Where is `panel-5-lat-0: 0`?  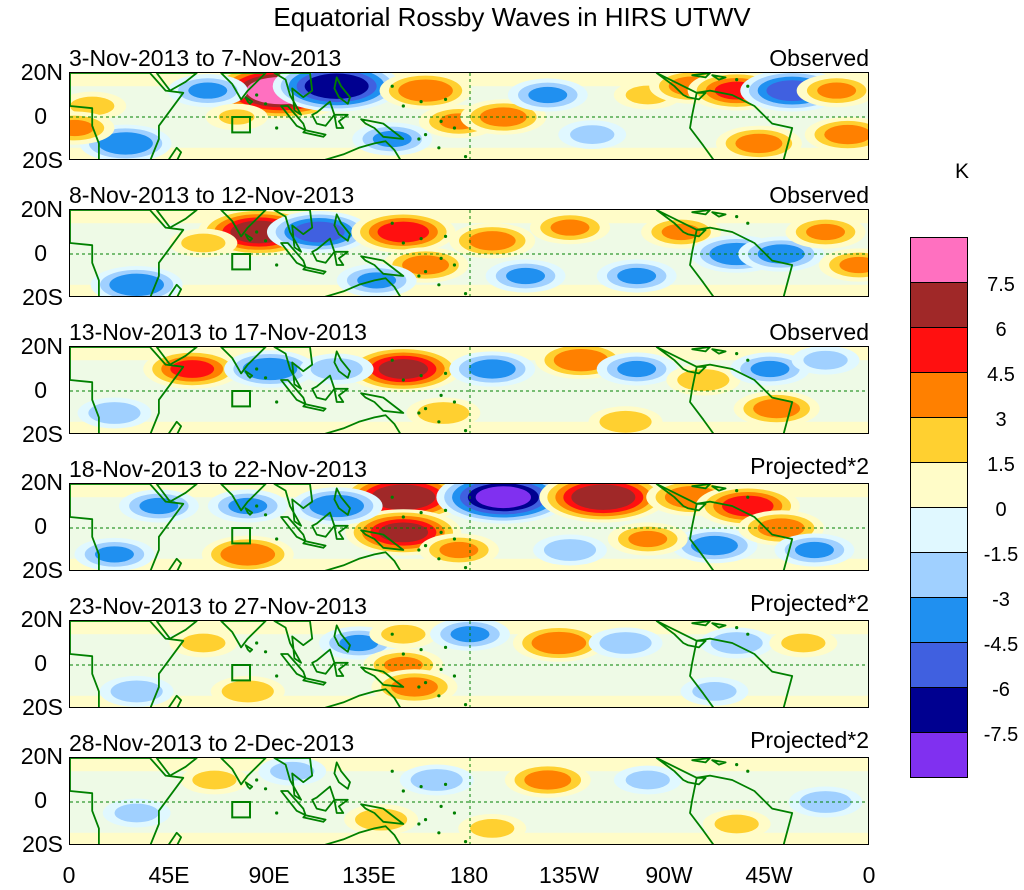 panel-5-lat-0: 0 is located at coordinates (40, 663).